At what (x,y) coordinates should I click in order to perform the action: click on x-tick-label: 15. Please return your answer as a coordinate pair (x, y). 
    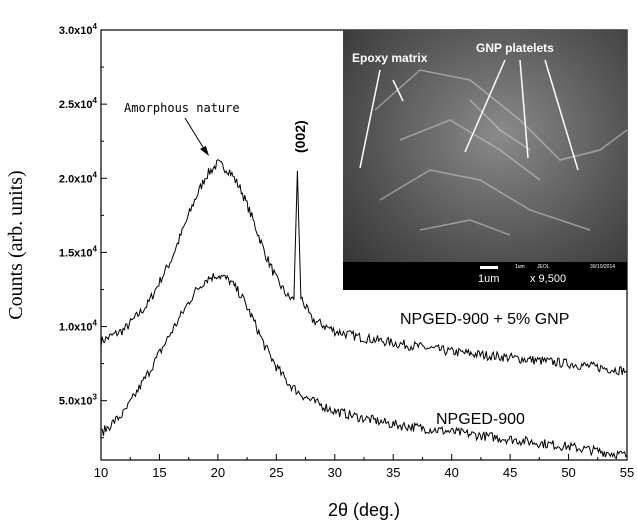
    Looking at the image, I should click on (159, 472).